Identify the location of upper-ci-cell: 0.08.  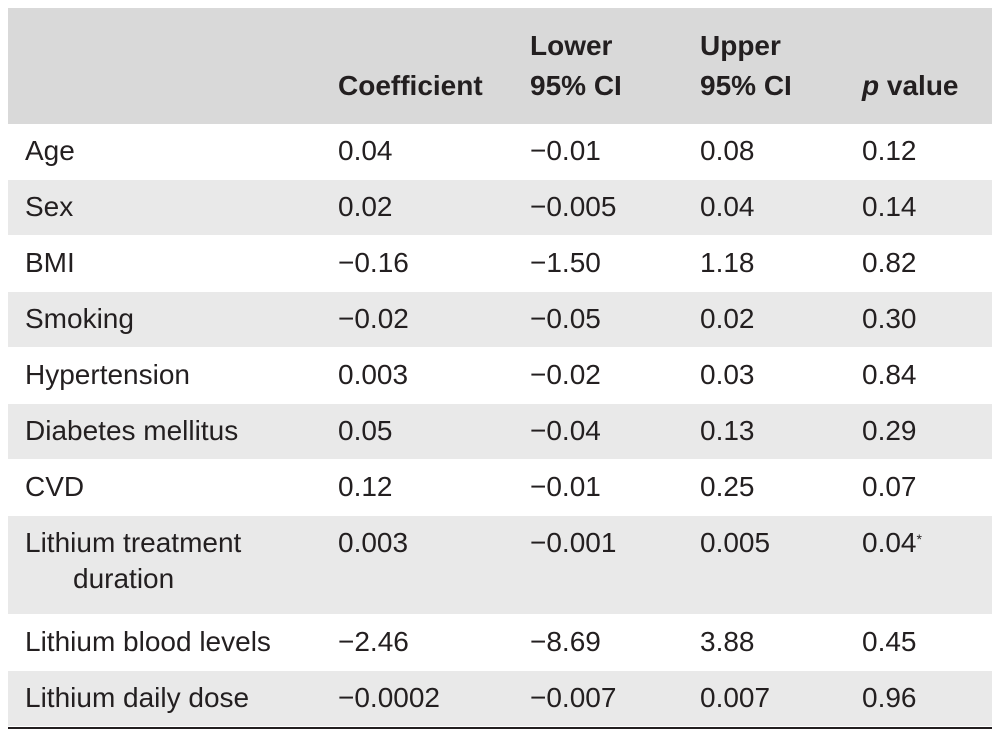
(727, 150).